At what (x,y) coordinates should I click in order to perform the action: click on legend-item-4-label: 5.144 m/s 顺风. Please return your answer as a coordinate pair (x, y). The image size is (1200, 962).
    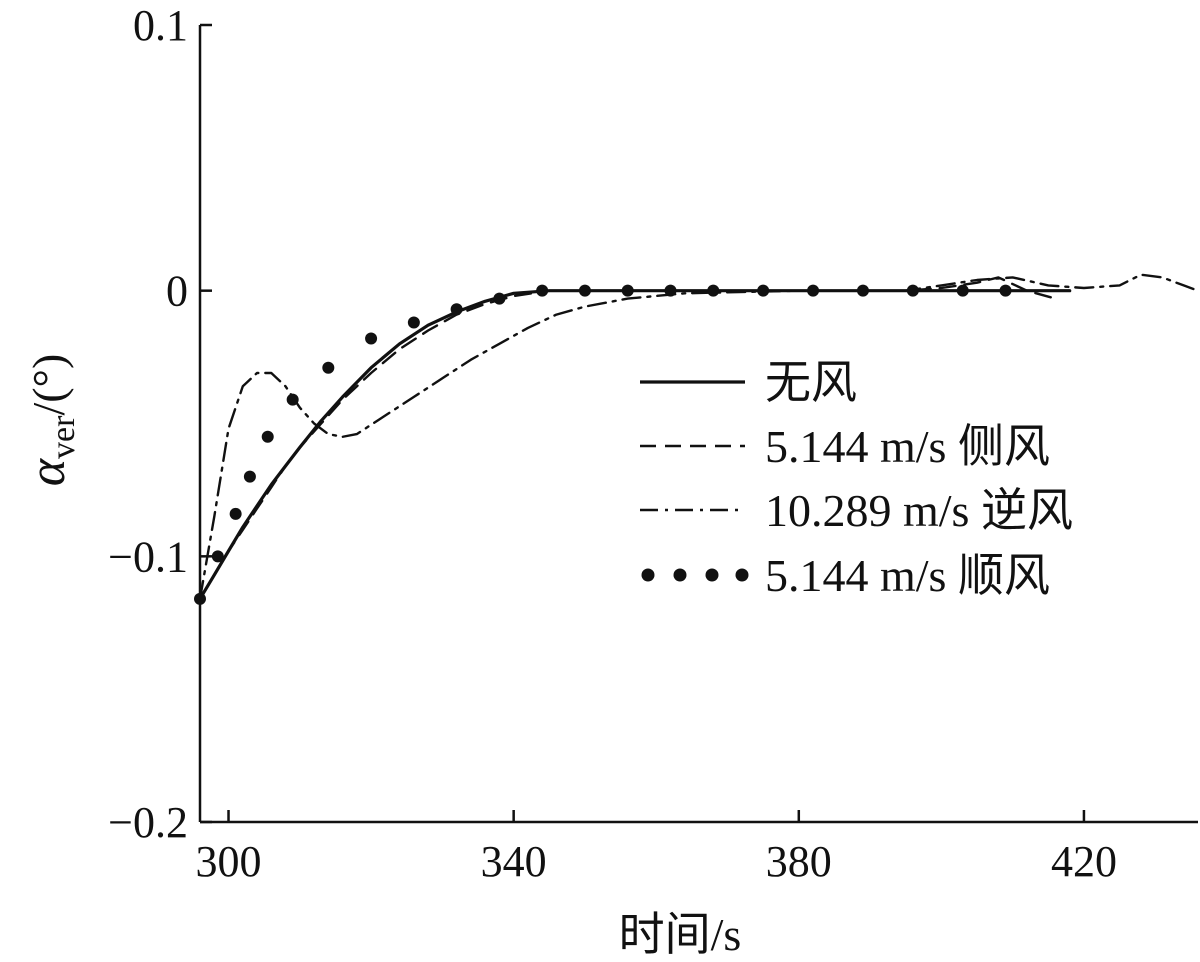
    Looking at the image, I should click on (907, 575).